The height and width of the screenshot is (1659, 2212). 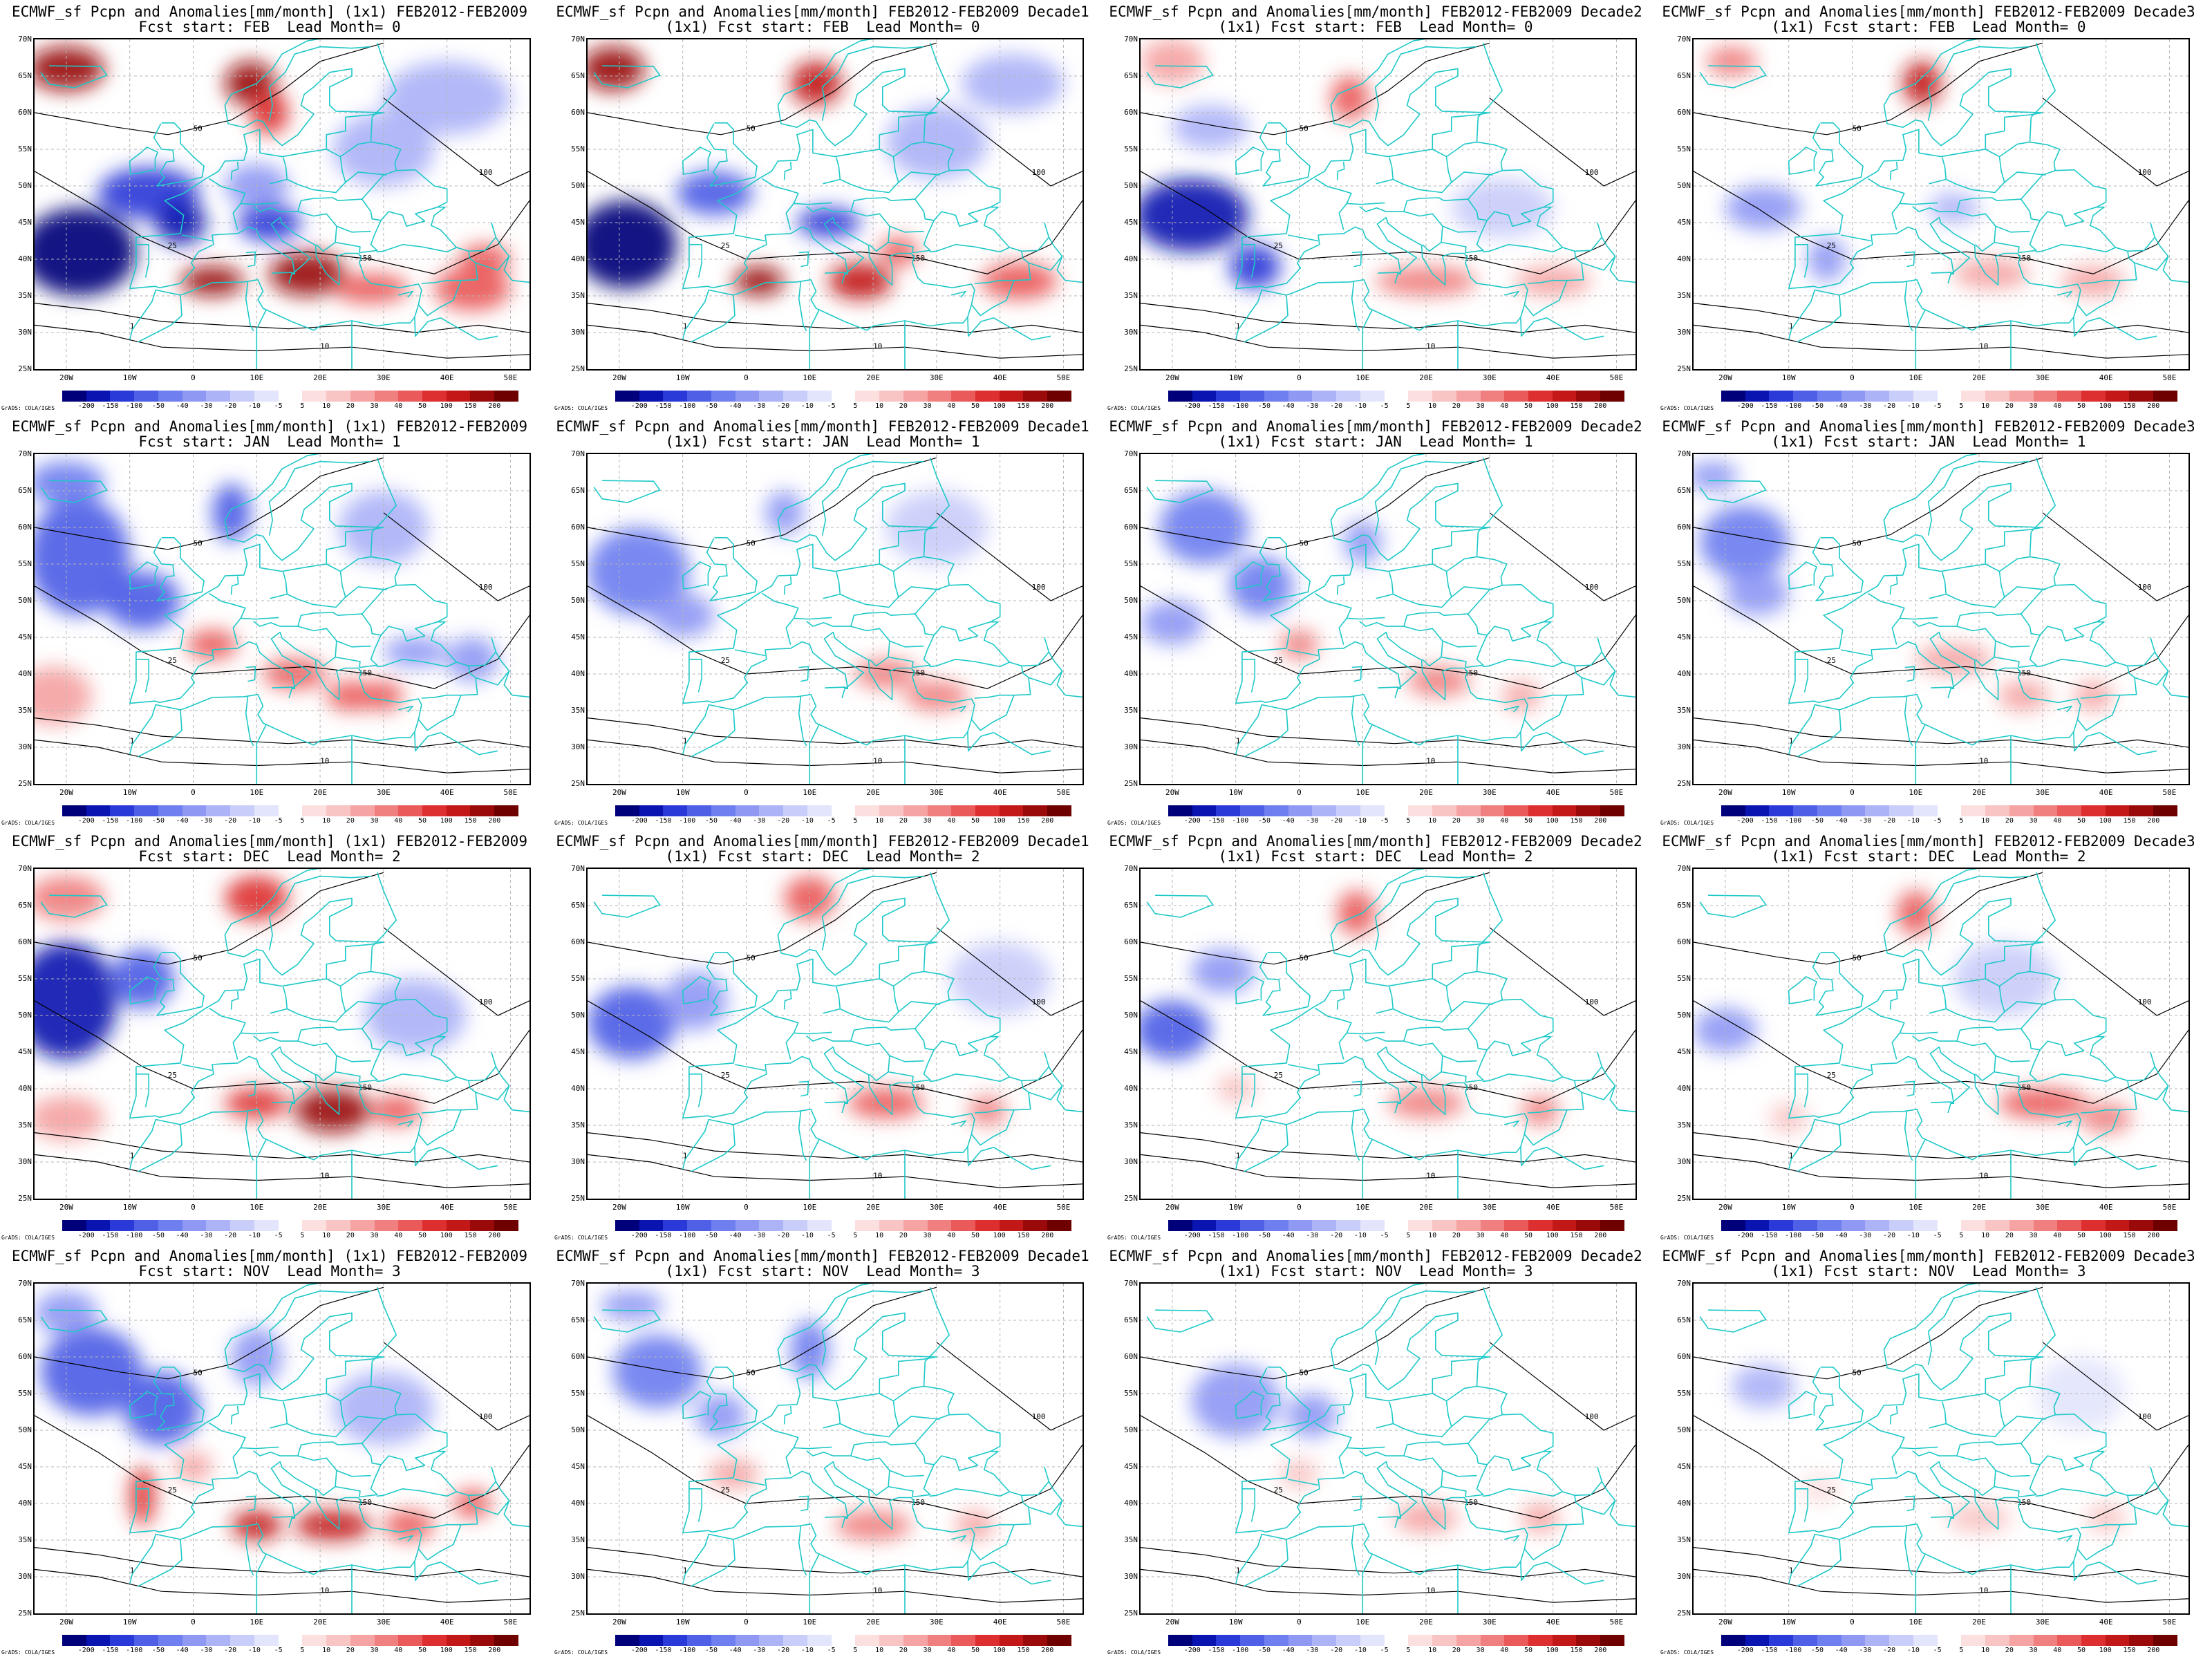 I want to click on coastlines-and-borders, so click(x=1391, y=619).